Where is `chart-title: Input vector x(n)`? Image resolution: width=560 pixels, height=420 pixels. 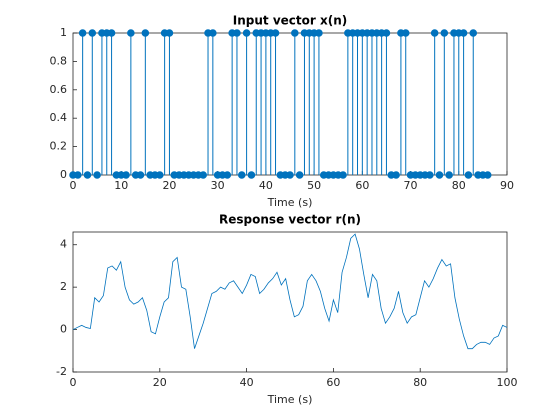 chart-title: Input vector x(n) is located at coordinates (290, 21).